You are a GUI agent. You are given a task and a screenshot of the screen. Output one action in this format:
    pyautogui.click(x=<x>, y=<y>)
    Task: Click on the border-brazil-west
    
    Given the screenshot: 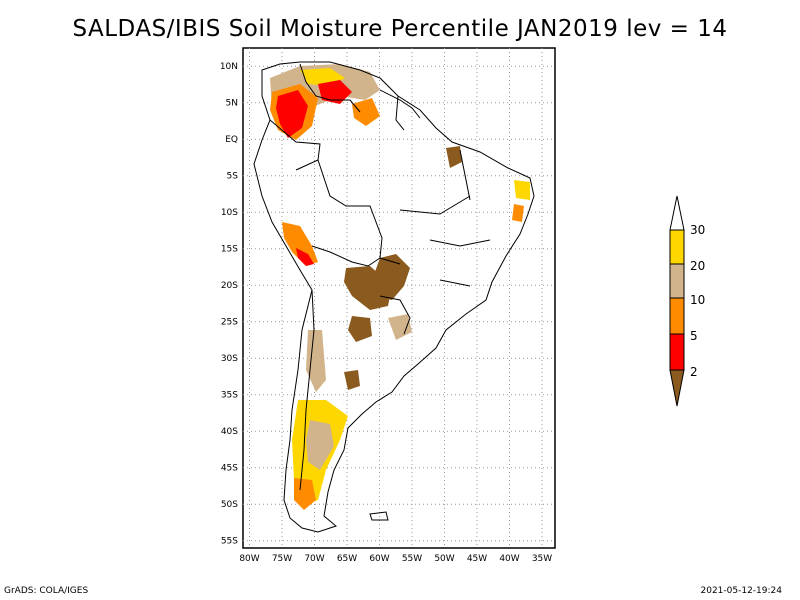 What is the action you would take?
    pyautogui.click(x=350, y=209)
    